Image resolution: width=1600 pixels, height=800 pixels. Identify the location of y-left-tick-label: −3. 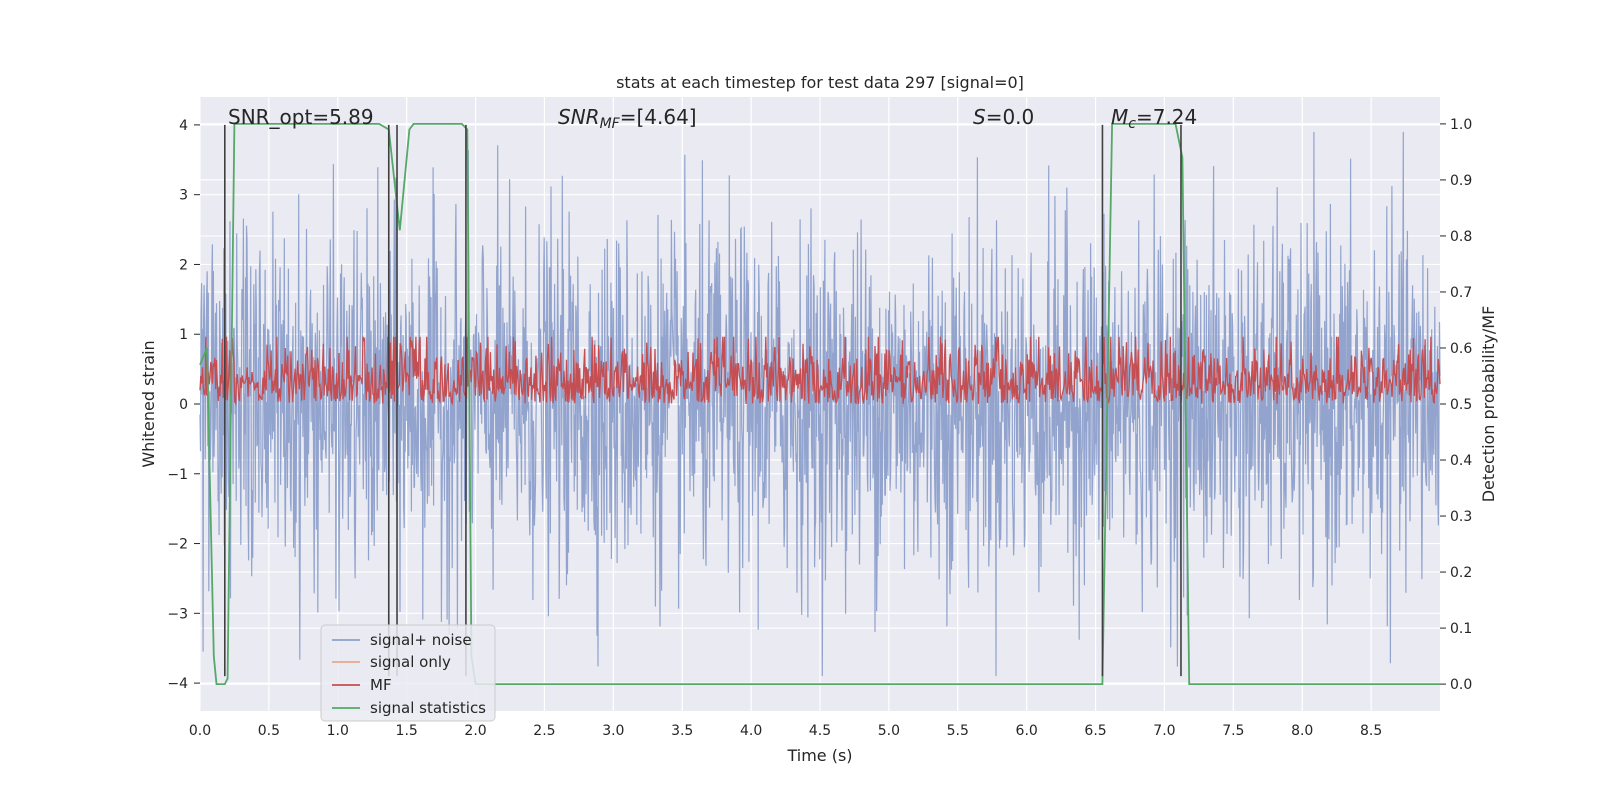
(177, 614).